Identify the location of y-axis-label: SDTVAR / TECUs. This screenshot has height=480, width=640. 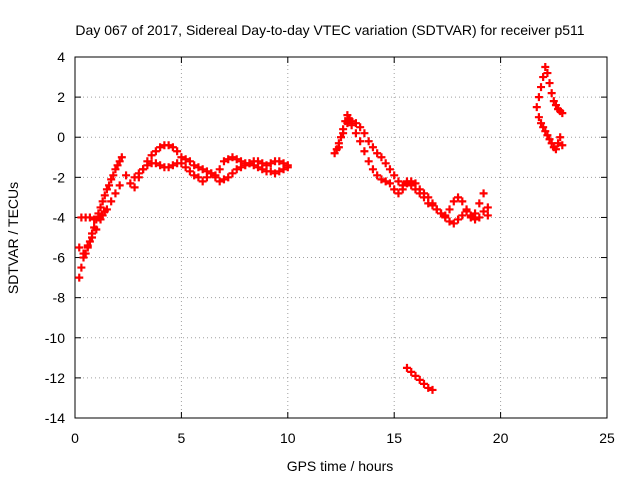
(13, 238).